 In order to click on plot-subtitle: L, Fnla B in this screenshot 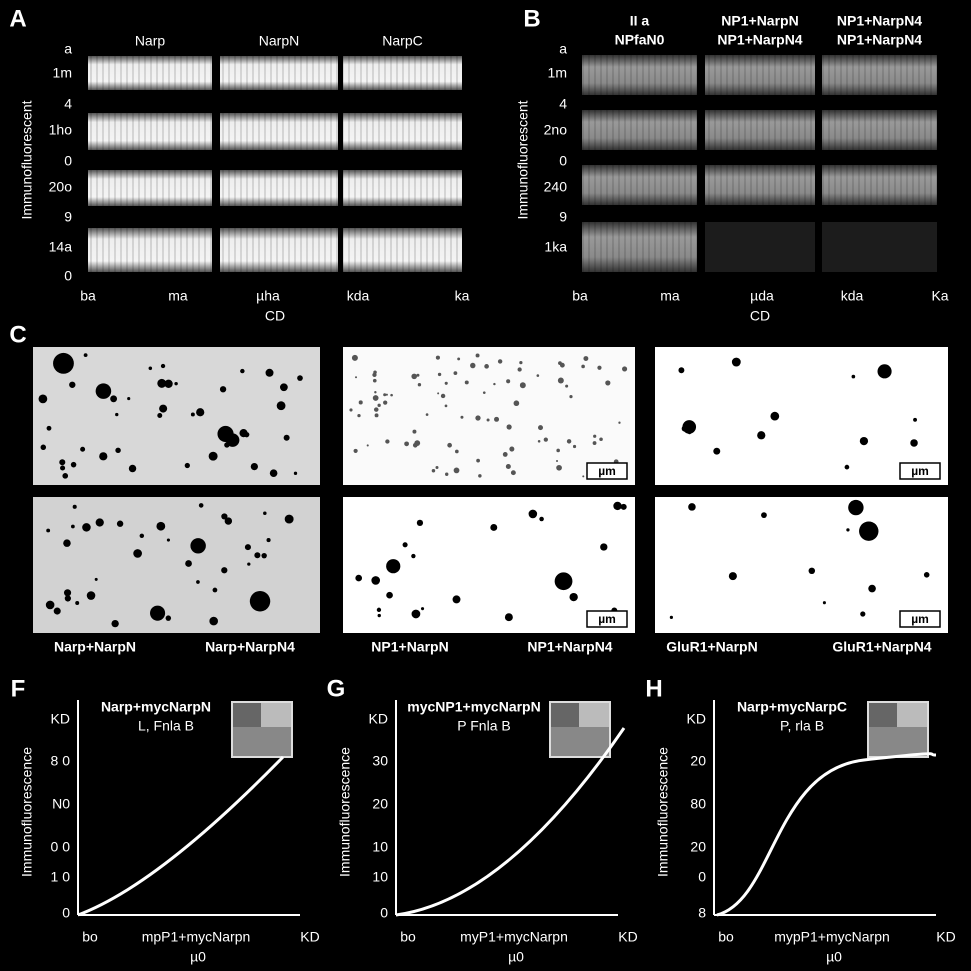, I will do `click(166, 726)`.